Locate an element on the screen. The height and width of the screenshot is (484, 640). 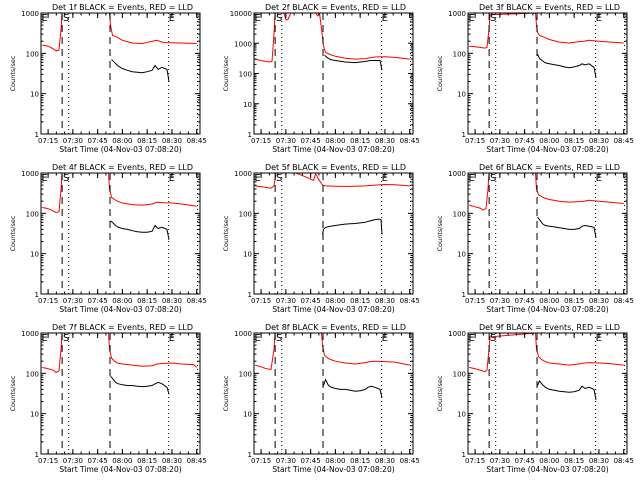
panel-title: Det 9f BLACK = Events, RED = LLD is located at coordinates (549, 327).